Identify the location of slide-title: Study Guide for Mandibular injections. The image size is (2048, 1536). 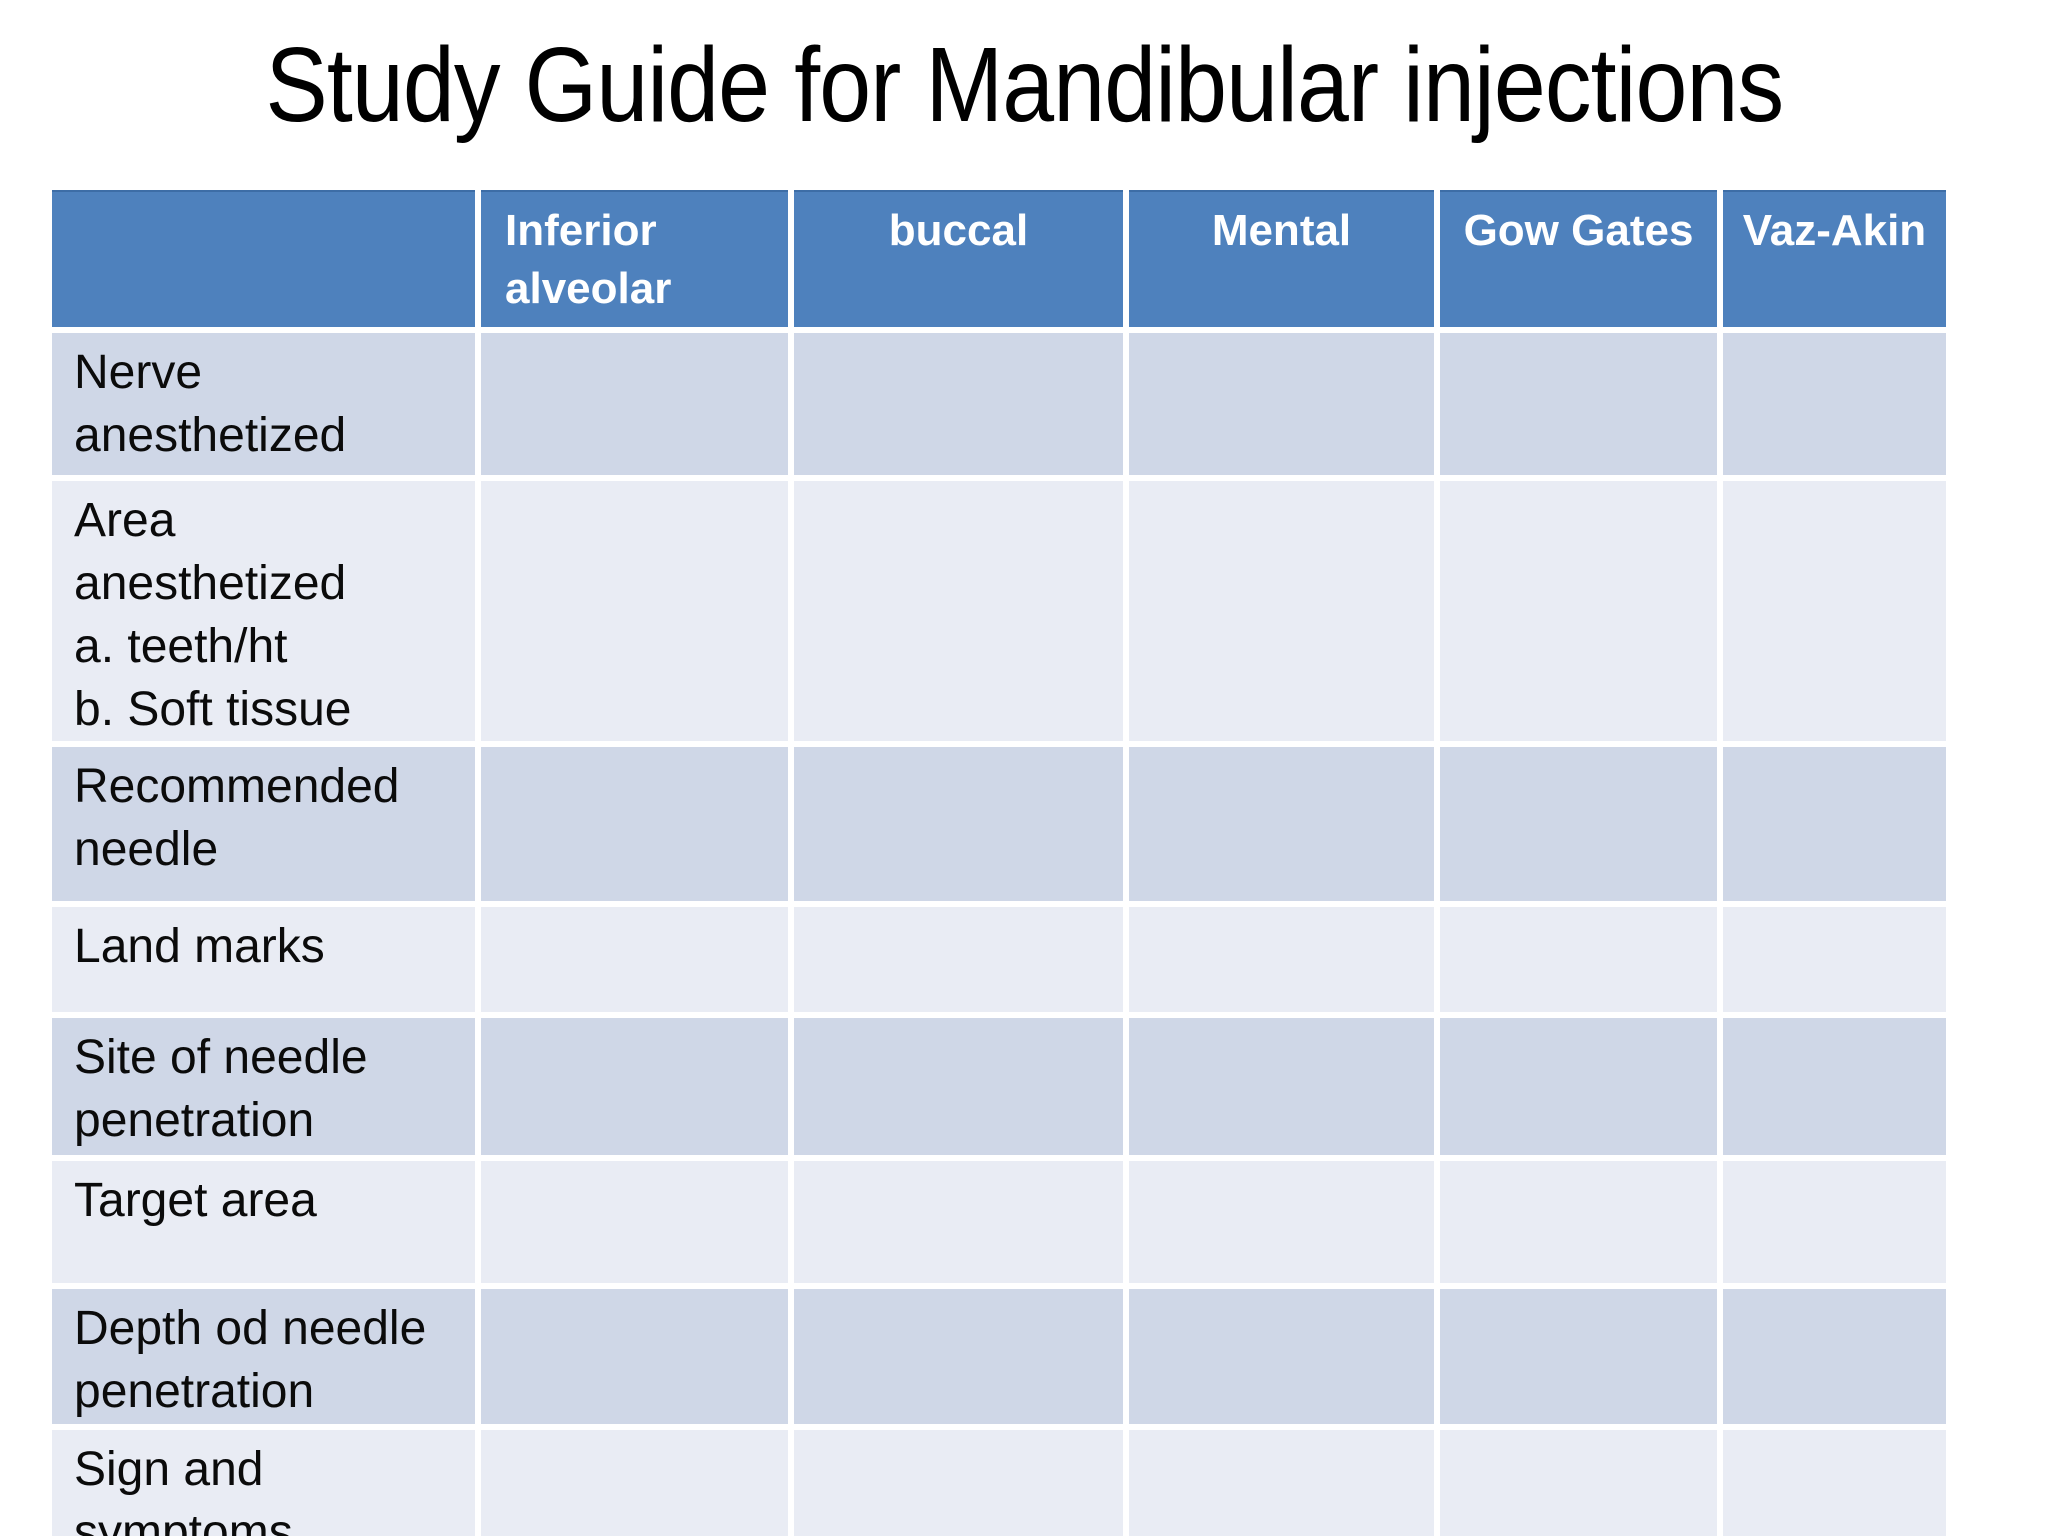
(1024, 85).